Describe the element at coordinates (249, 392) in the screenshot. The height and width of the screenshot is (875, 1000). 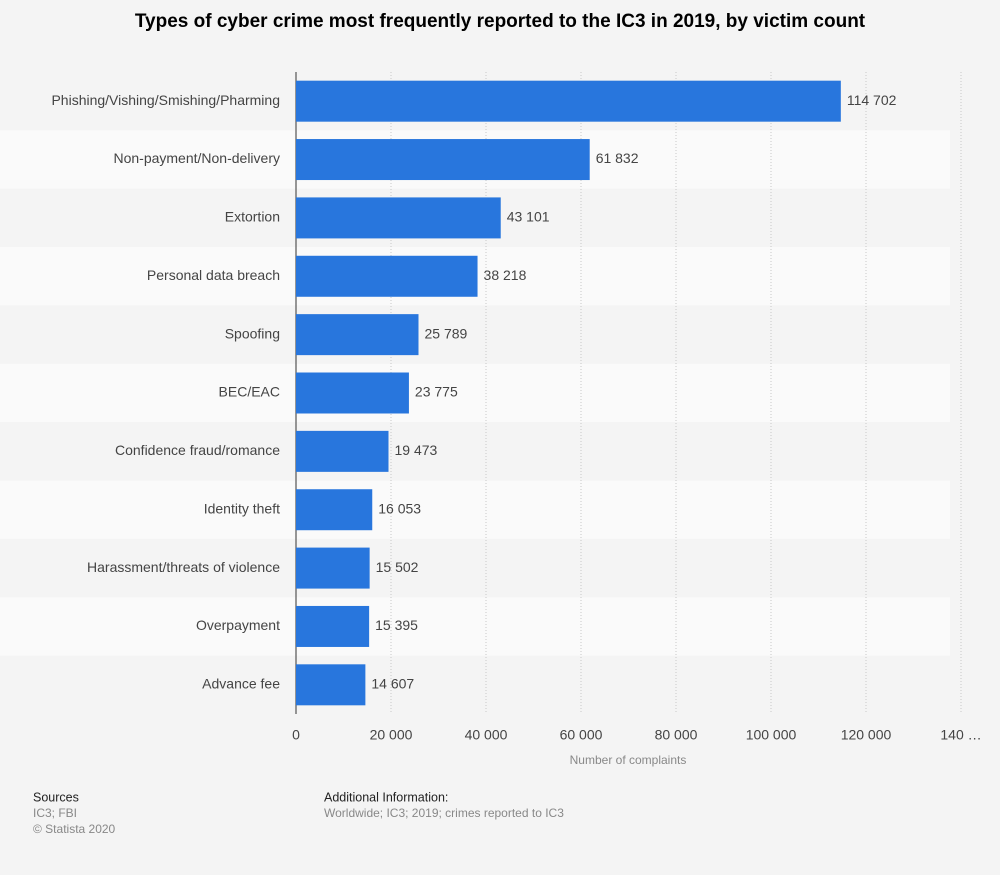
I see `y-tick-label: BEC/EAC` at that location.